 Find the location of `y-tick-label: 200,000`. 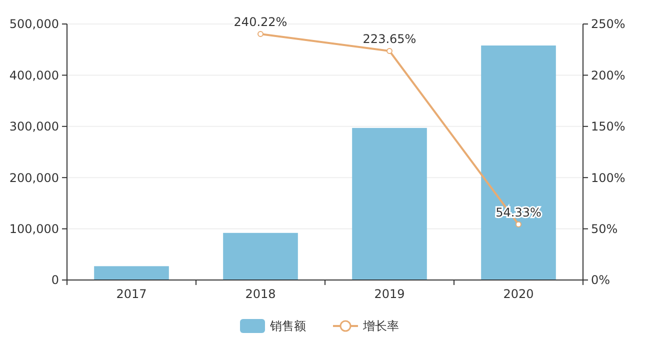

y-tick-label: 200,000 is located at coordinates (34, 177).